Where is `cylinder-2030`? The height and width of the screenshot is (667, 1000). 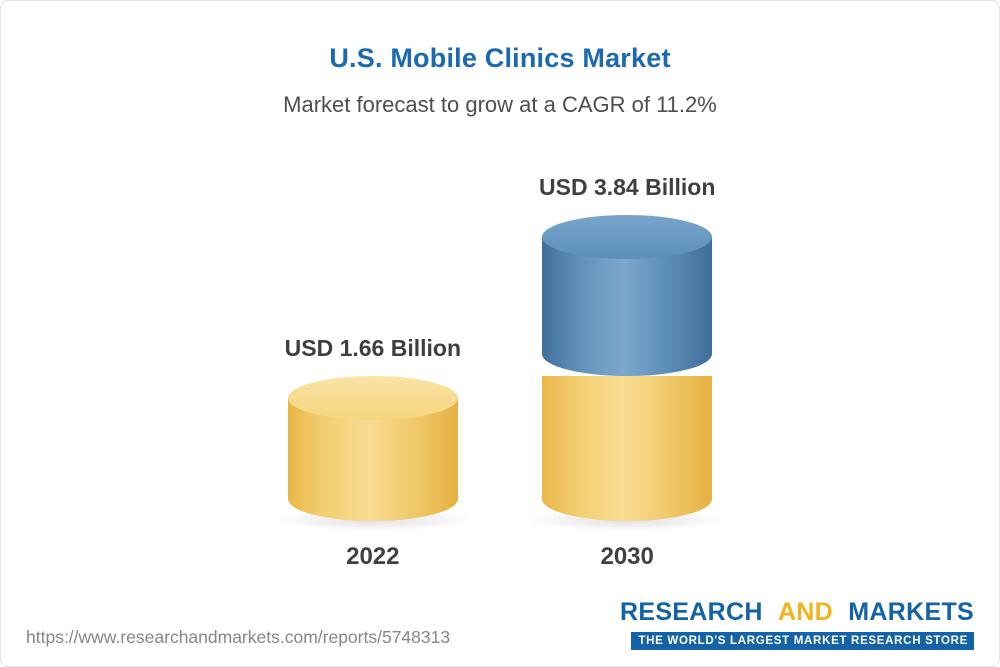
cylinder-2030 is located at coordinates (627, 373).